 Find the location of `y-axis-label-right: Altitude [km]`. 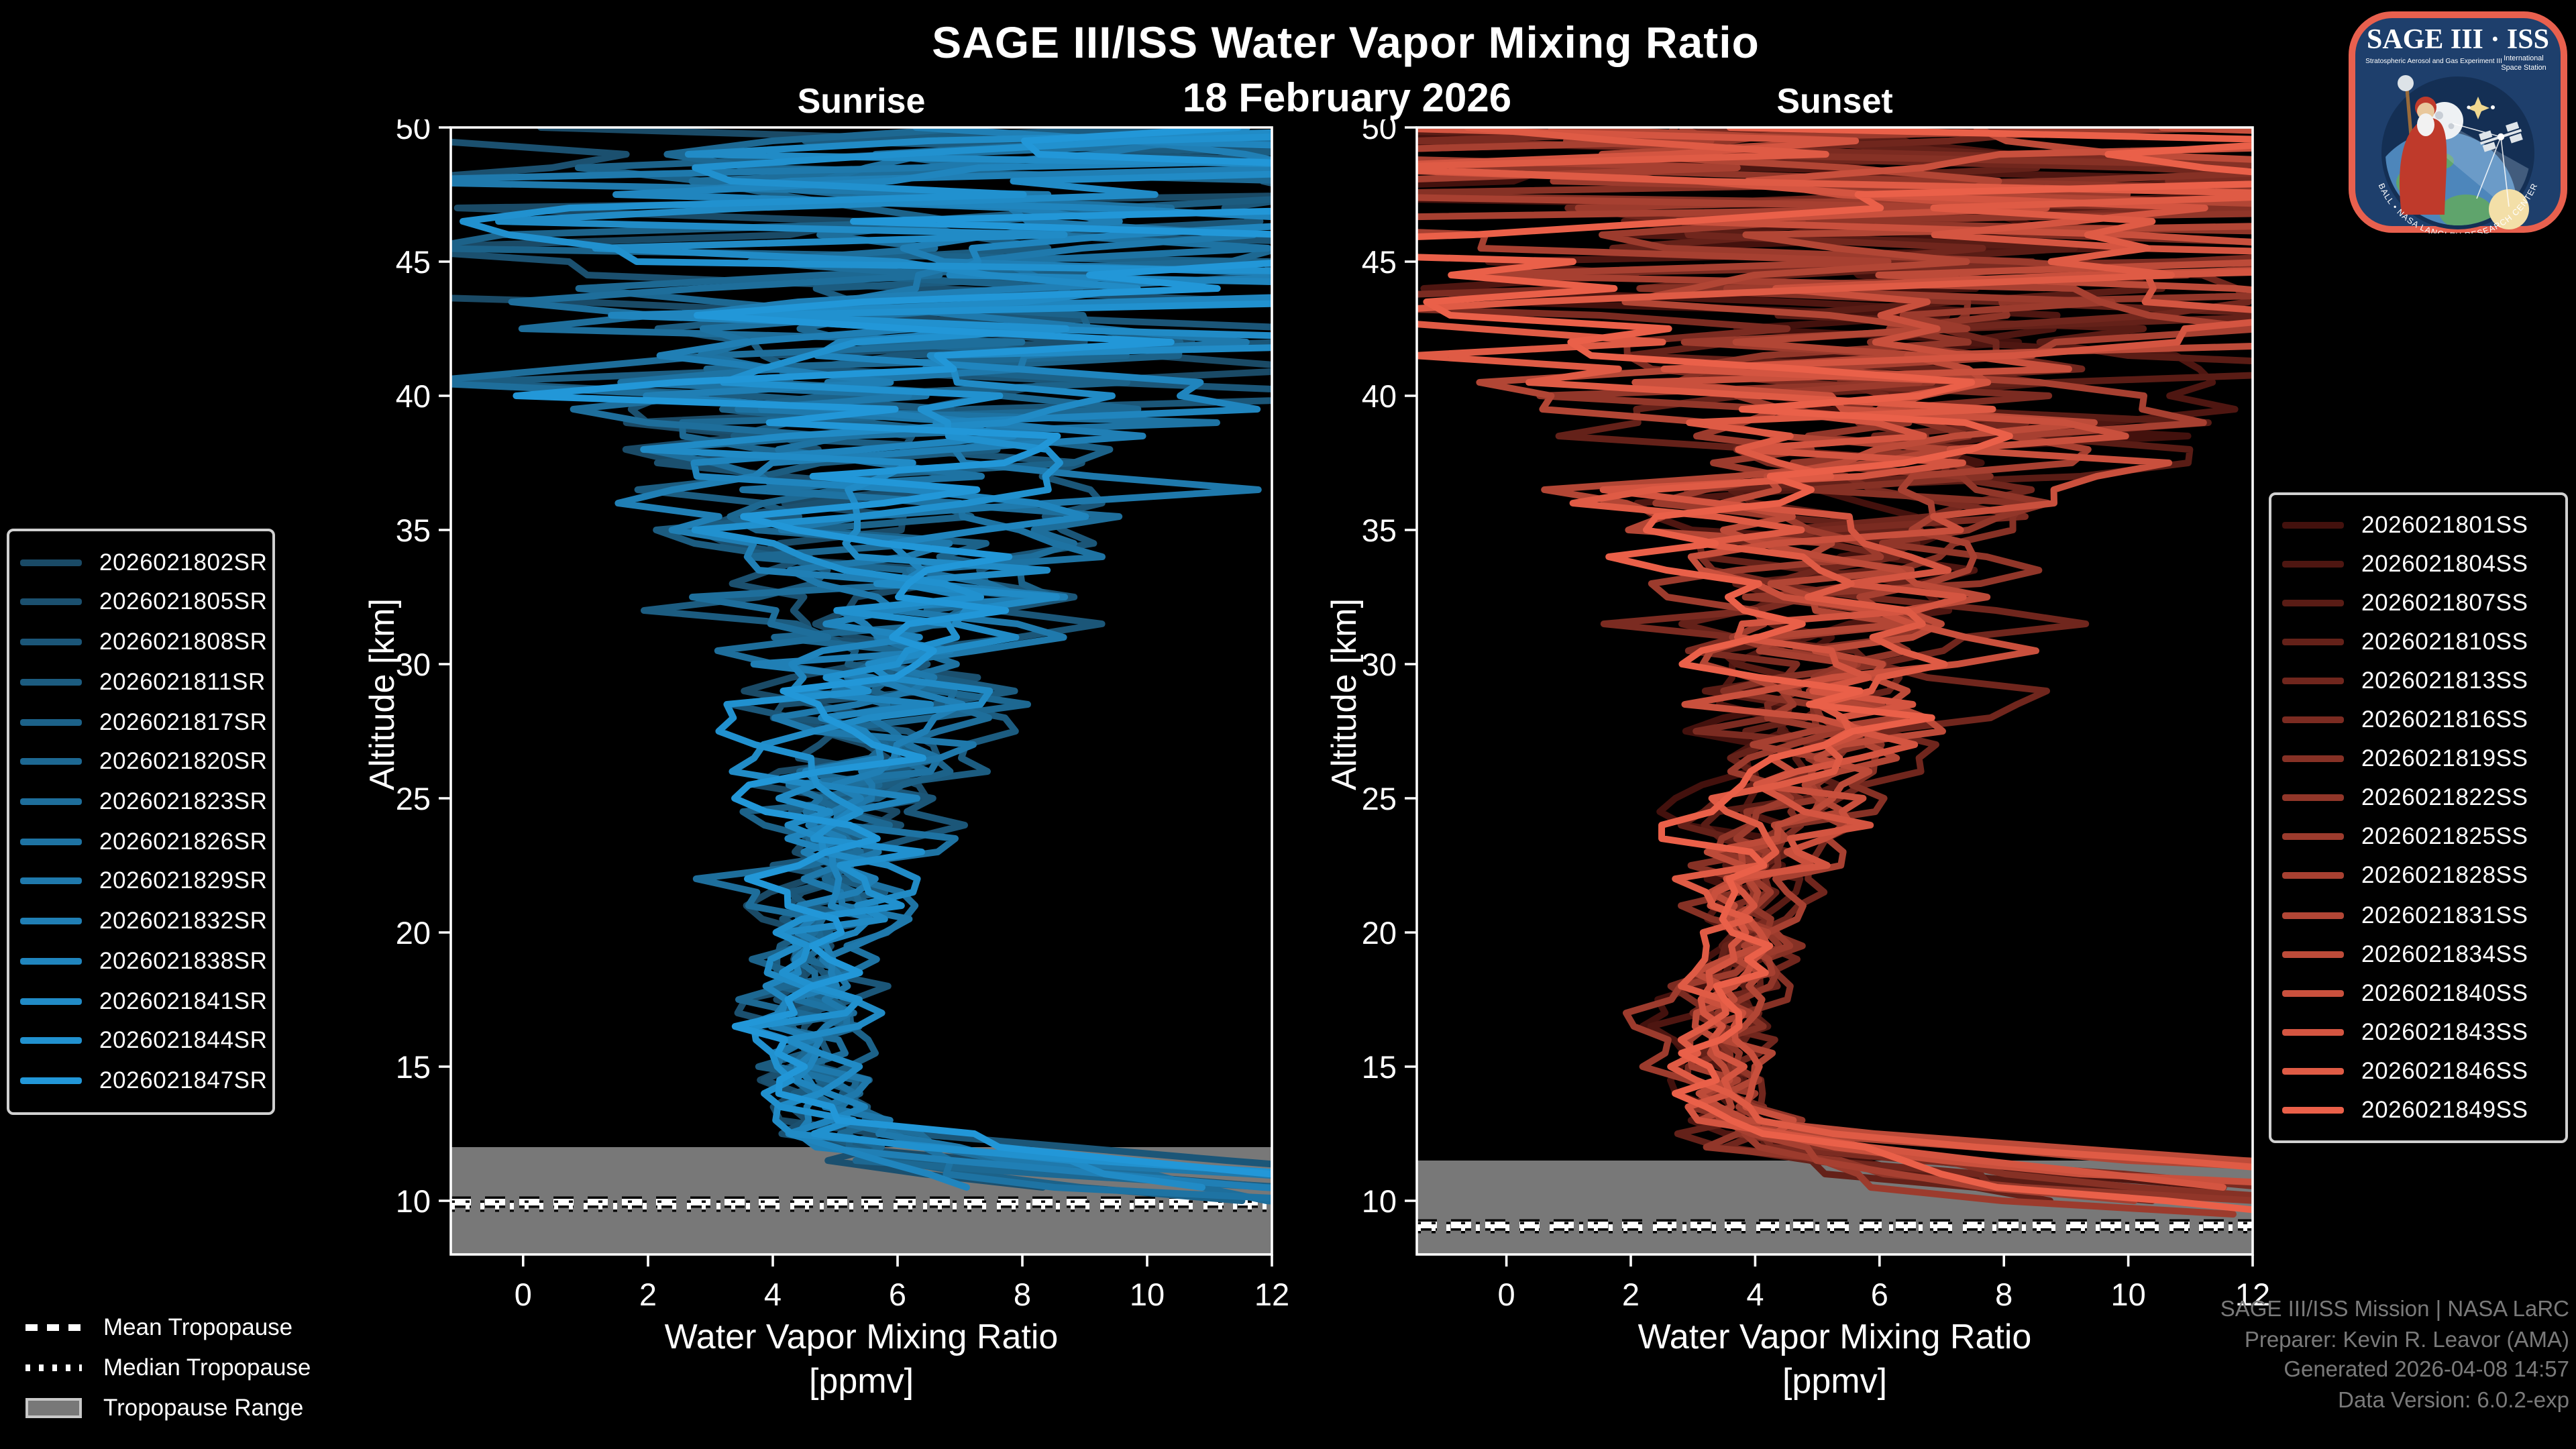

y-axis-label-right: Altitude [km] is located at coordinates (1344, 694).